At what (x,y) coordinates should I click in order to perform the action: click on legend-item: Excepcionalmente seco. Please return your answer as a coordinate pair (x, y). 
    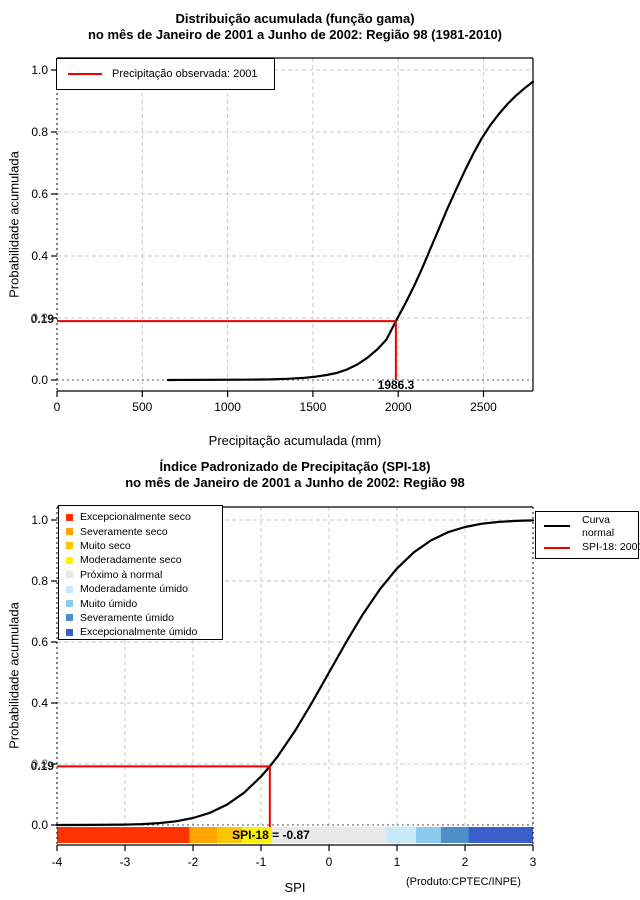
    Looking at the image, I should click on (144, 517).